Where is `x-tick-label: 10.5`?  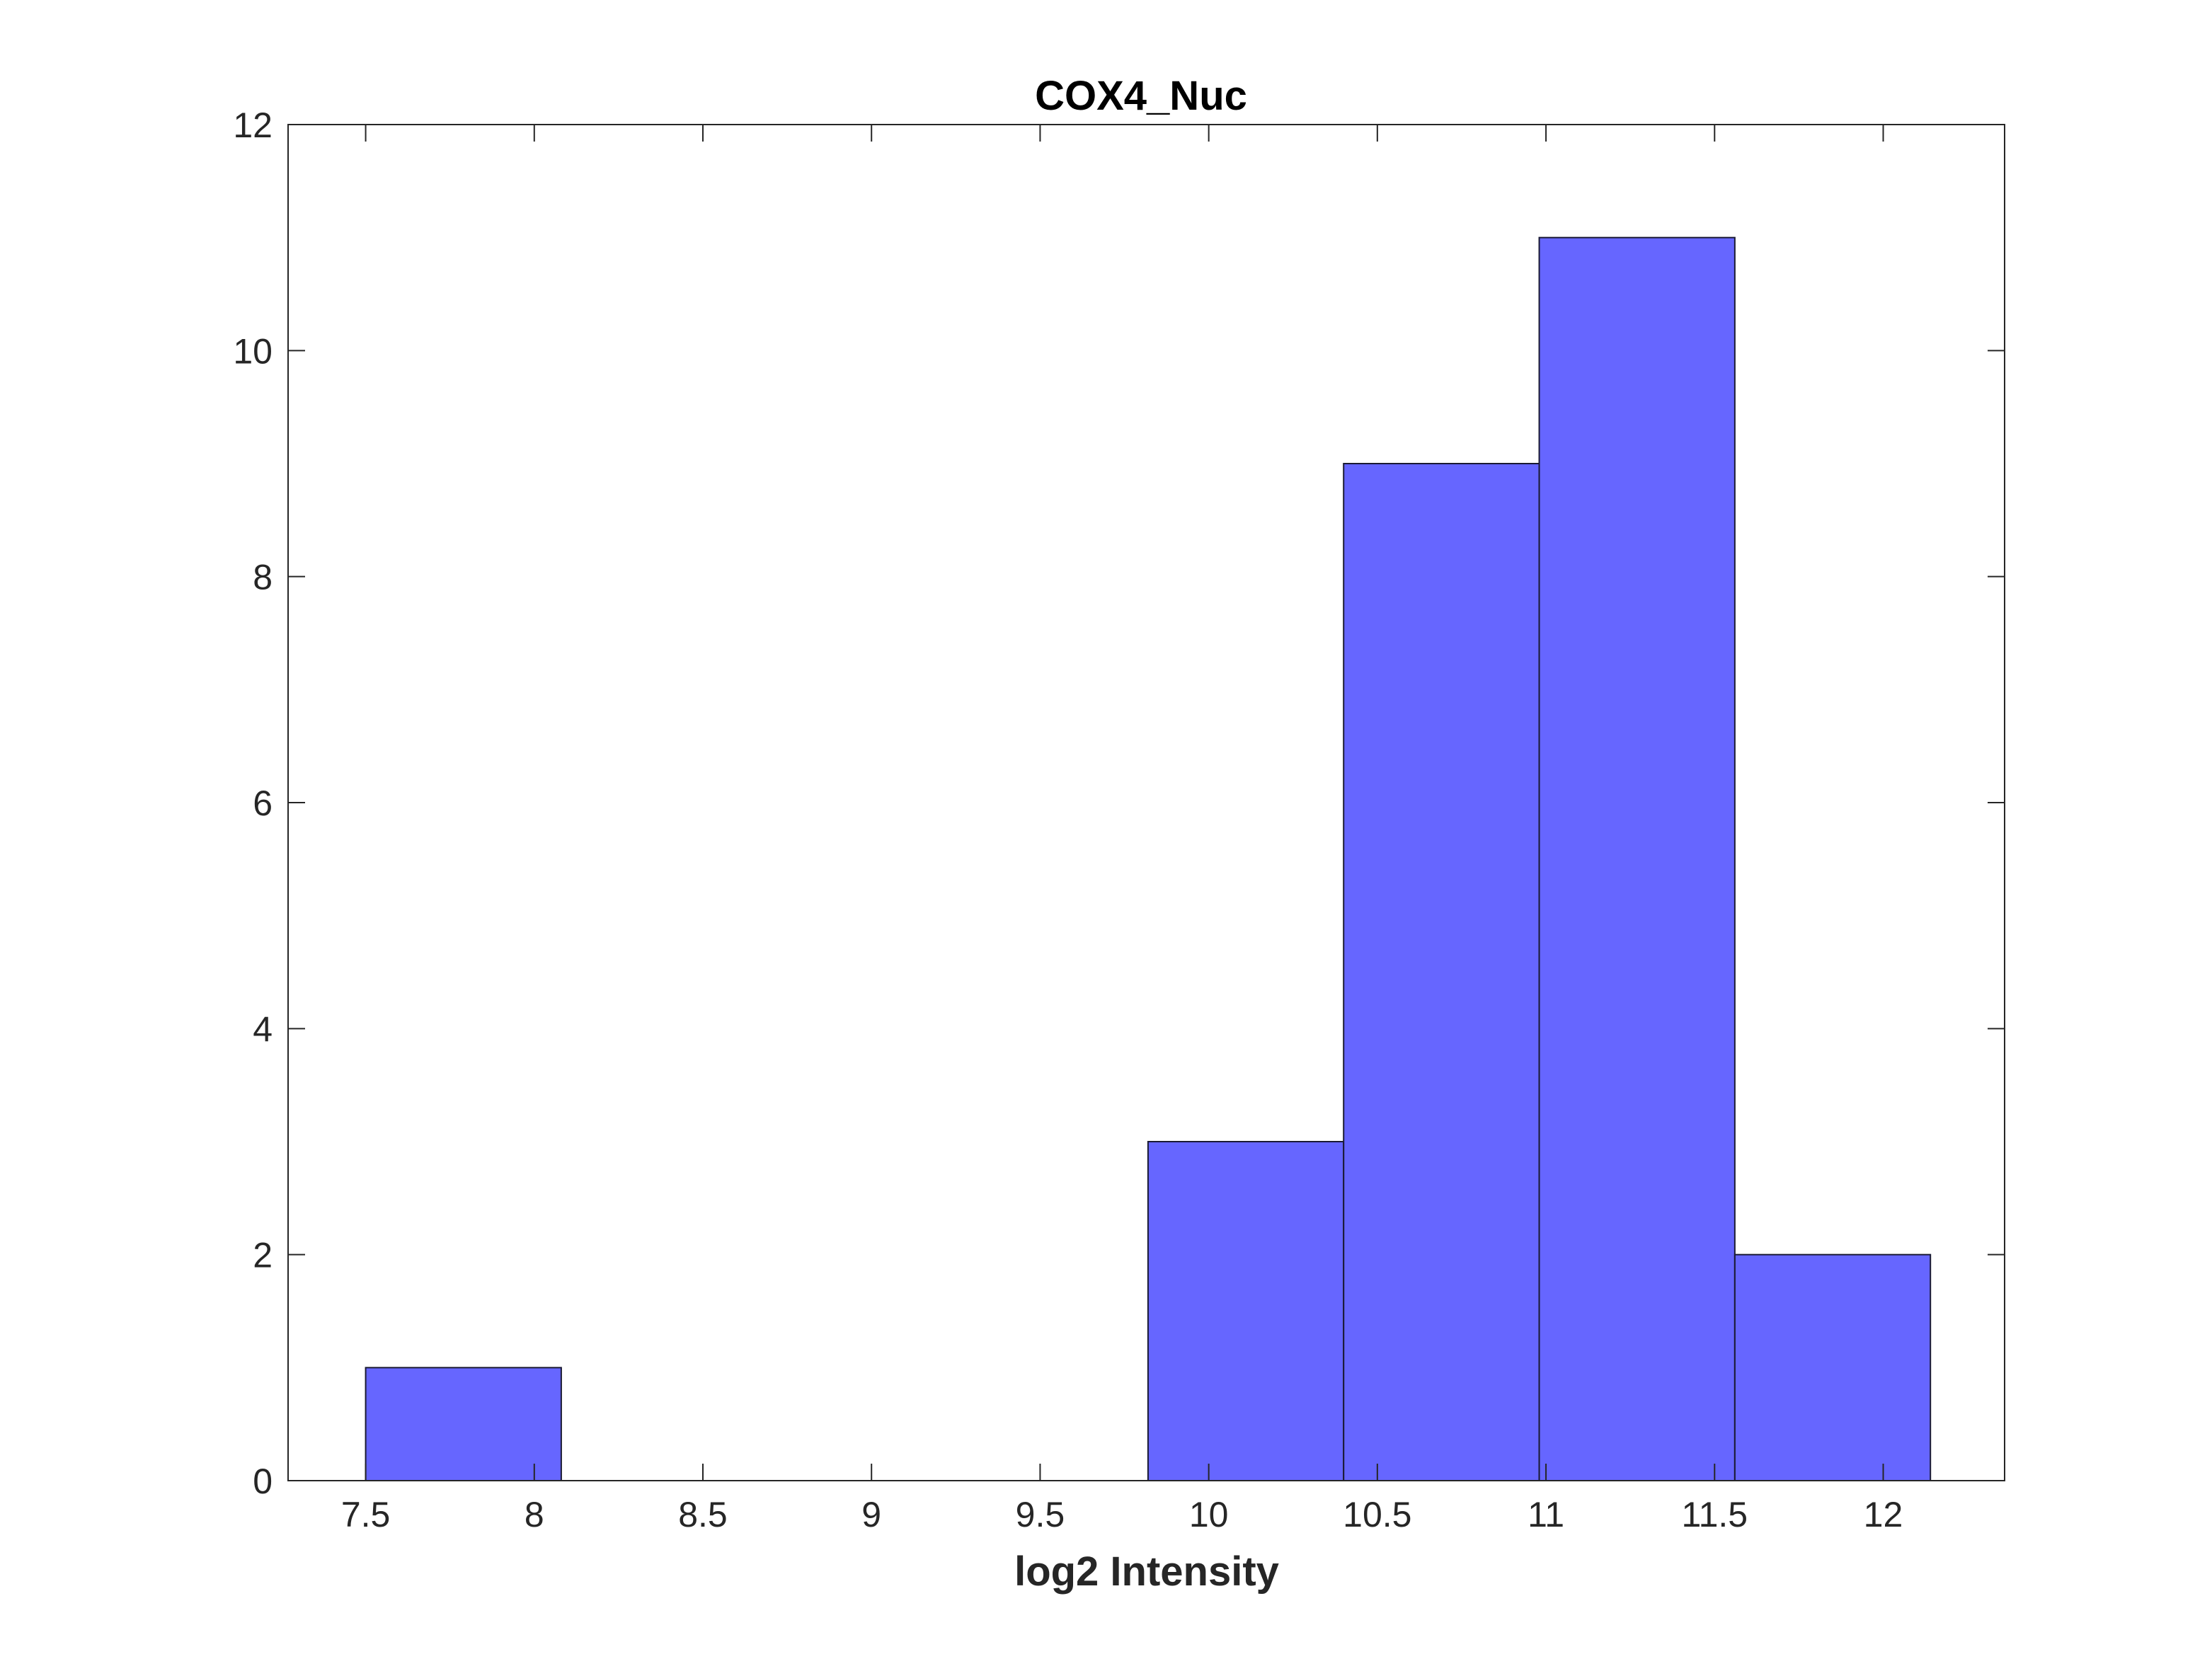 x-tick-label: 10.5 is located at coordinates (1377, 1514).